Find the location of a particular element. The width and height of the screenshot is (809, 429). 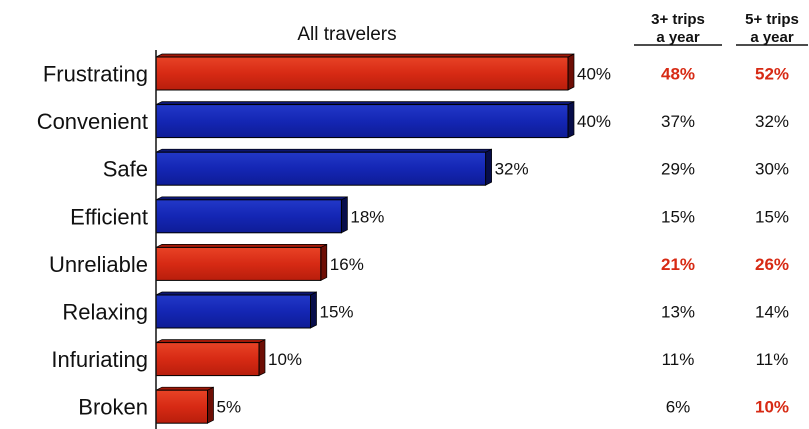

table-cell-safe-5-trips: 30% is located at coordinates (772, 169).